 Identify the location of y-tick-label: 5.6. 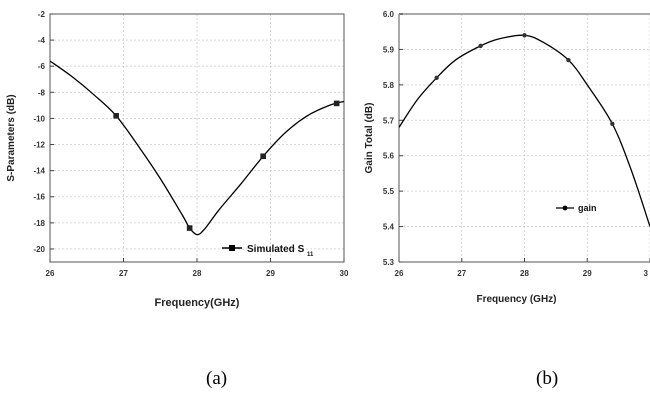
(389, 156).